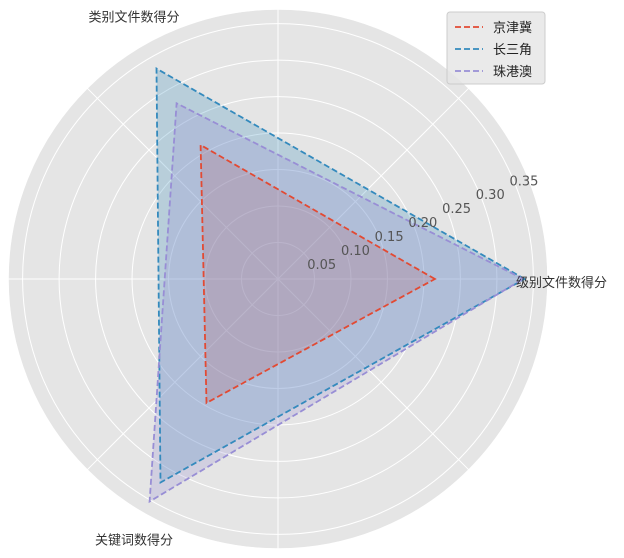  What do you see at coordinates (512, 72) in the screenshot?
I see `legend-entry-label: 珠港澳` at bounding box center [512, 72].